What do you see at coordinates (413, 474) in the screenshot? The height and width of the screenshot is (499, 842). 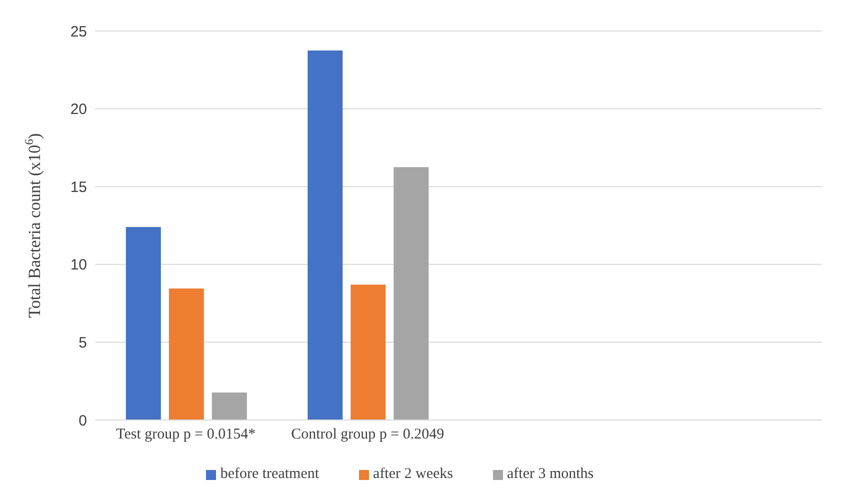 I see `legend-label: after 2 weeks` at bounding box center [413, 474].